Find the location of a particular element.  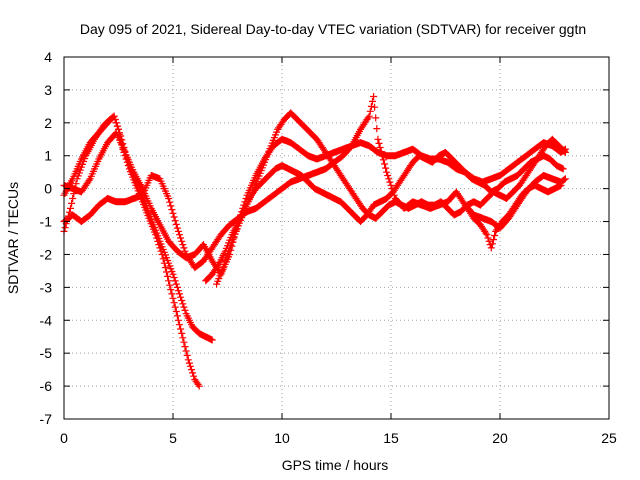

y-axis-label: SDTVAR / TECUs is located at coordinates (13, 238).